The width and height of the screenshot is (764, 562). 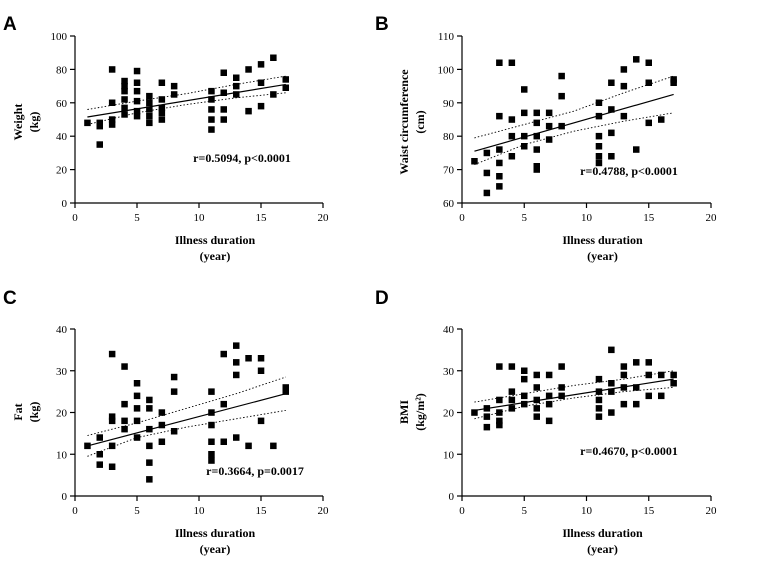 I want to click on correlation-annotation: r=0.5094, p<0.0001, so click(x=242, y=158).